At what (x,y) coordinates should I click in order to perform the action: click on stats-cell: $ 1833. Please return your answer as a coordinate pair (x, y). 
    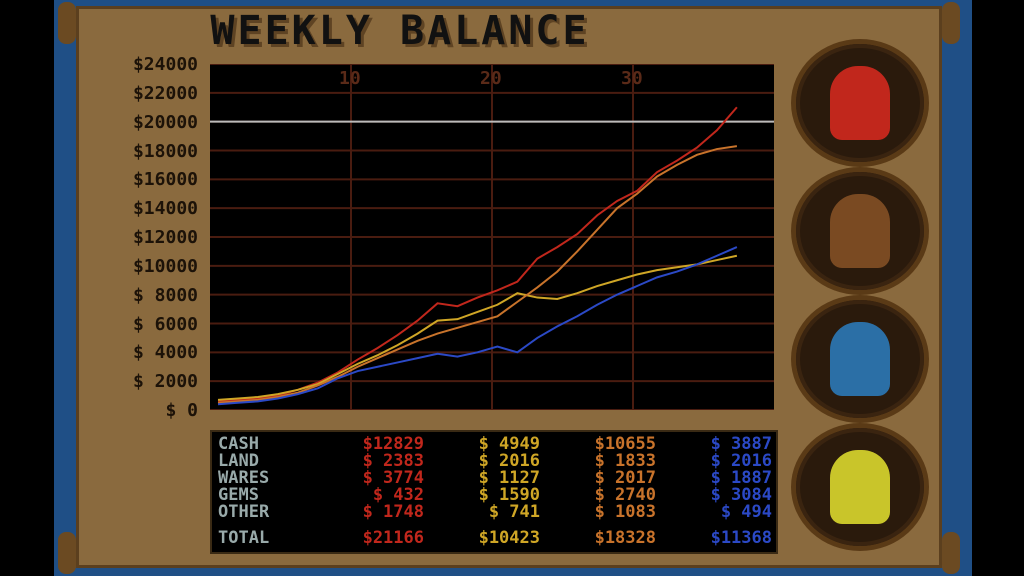
    Looking at the image, I should click on (625, 461).